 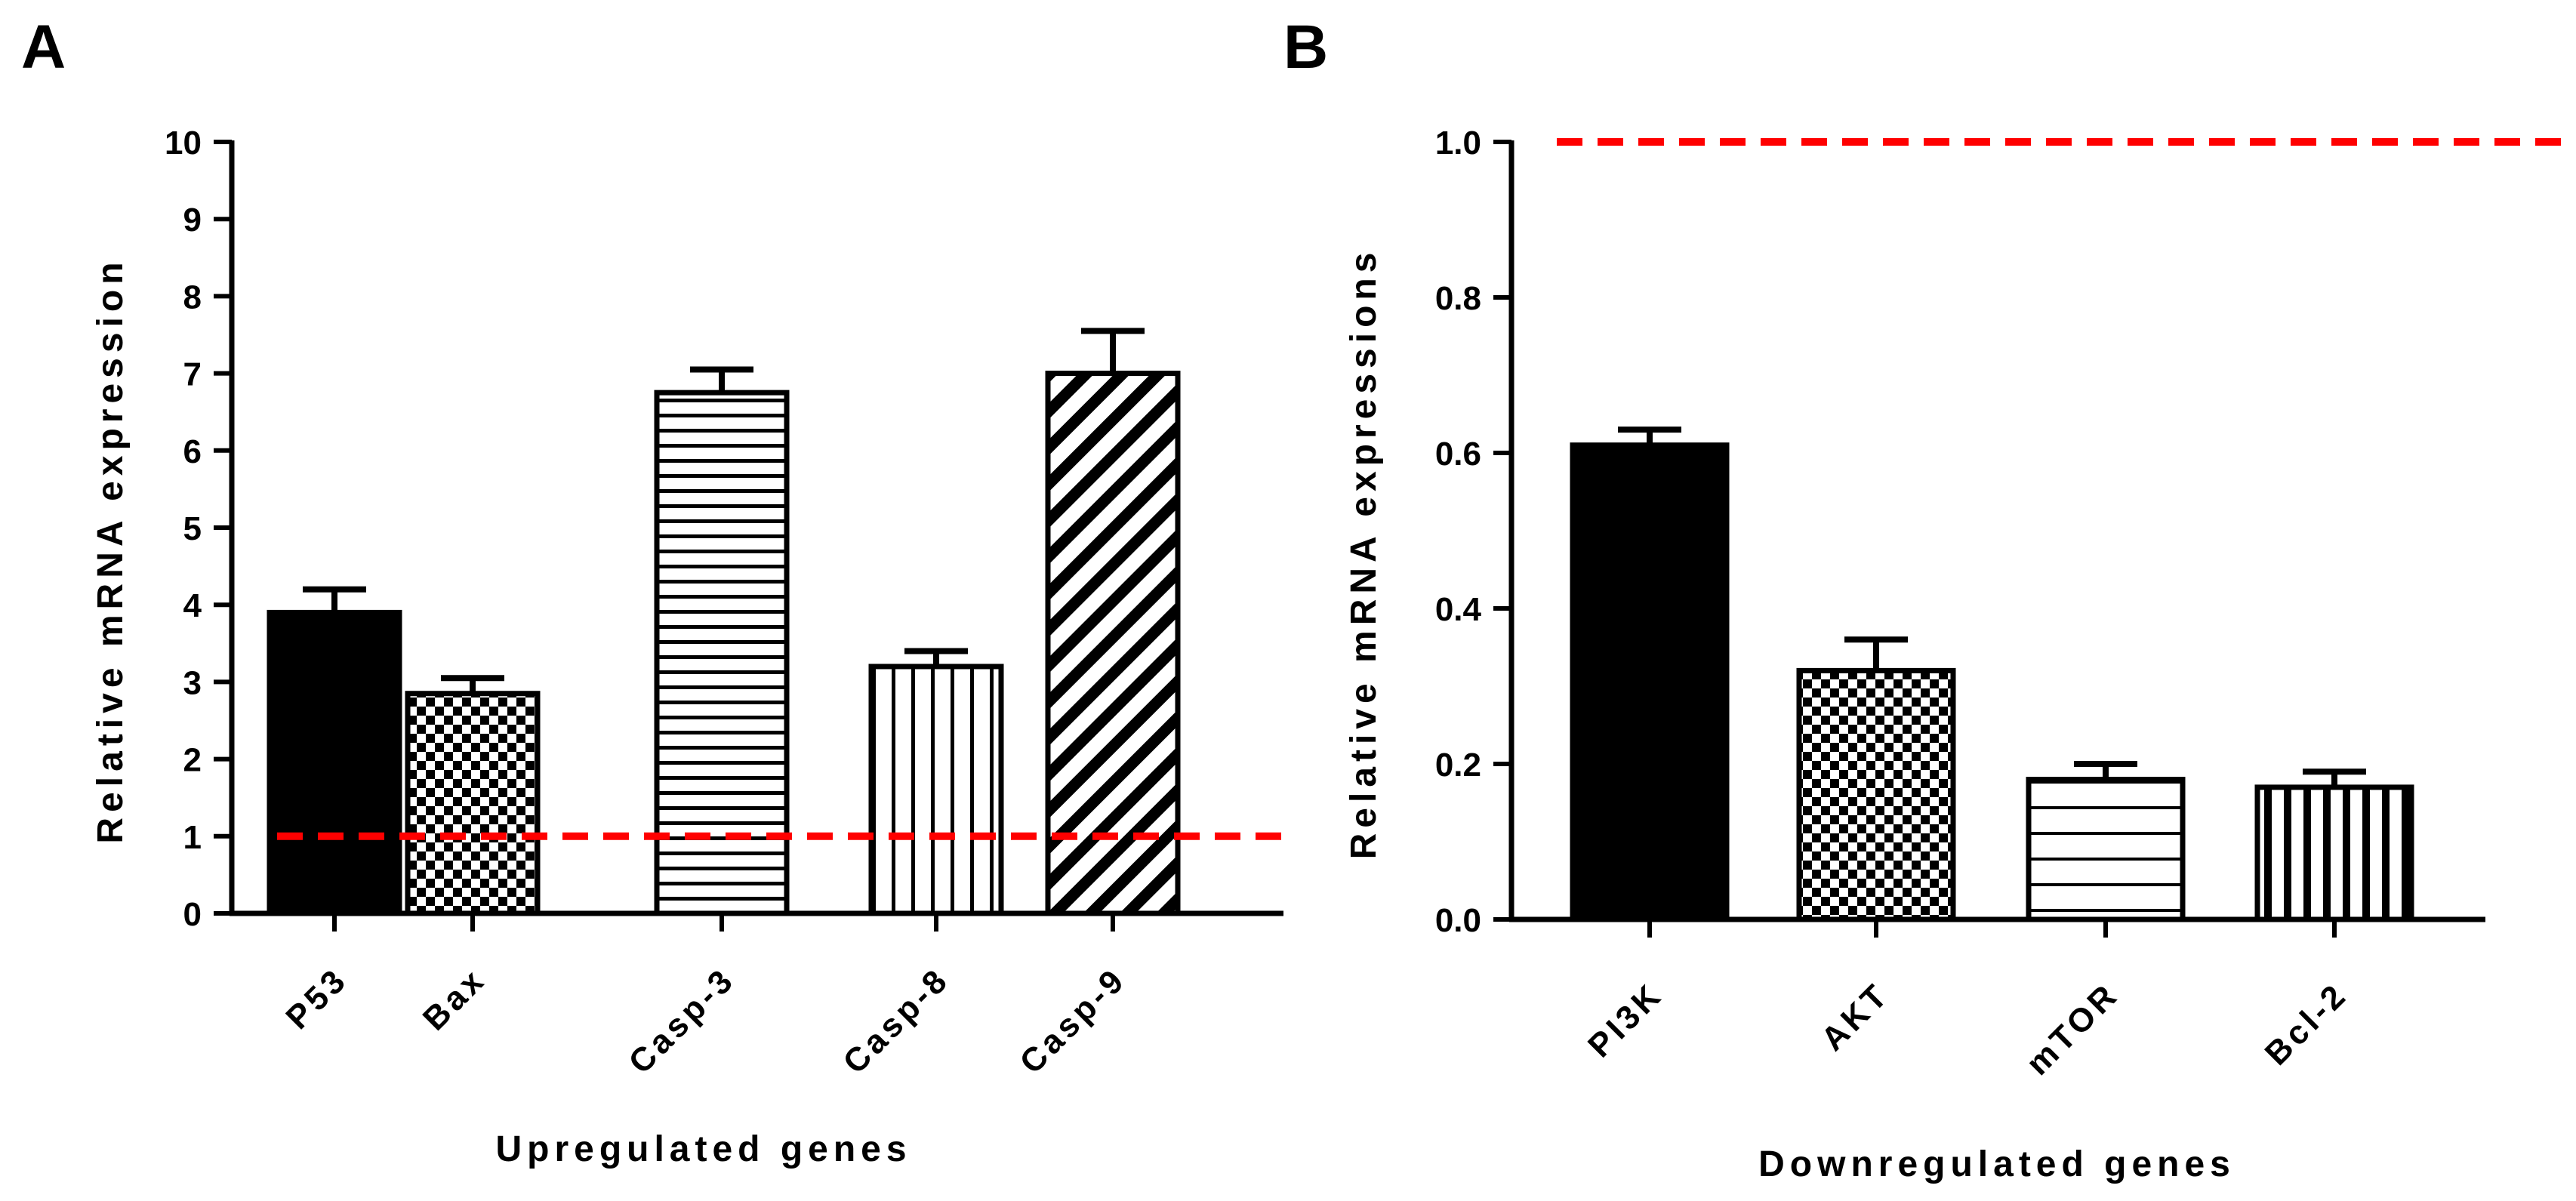 I want to click on x-tick-label-a-2: Bax, so click(x=454, y=998).